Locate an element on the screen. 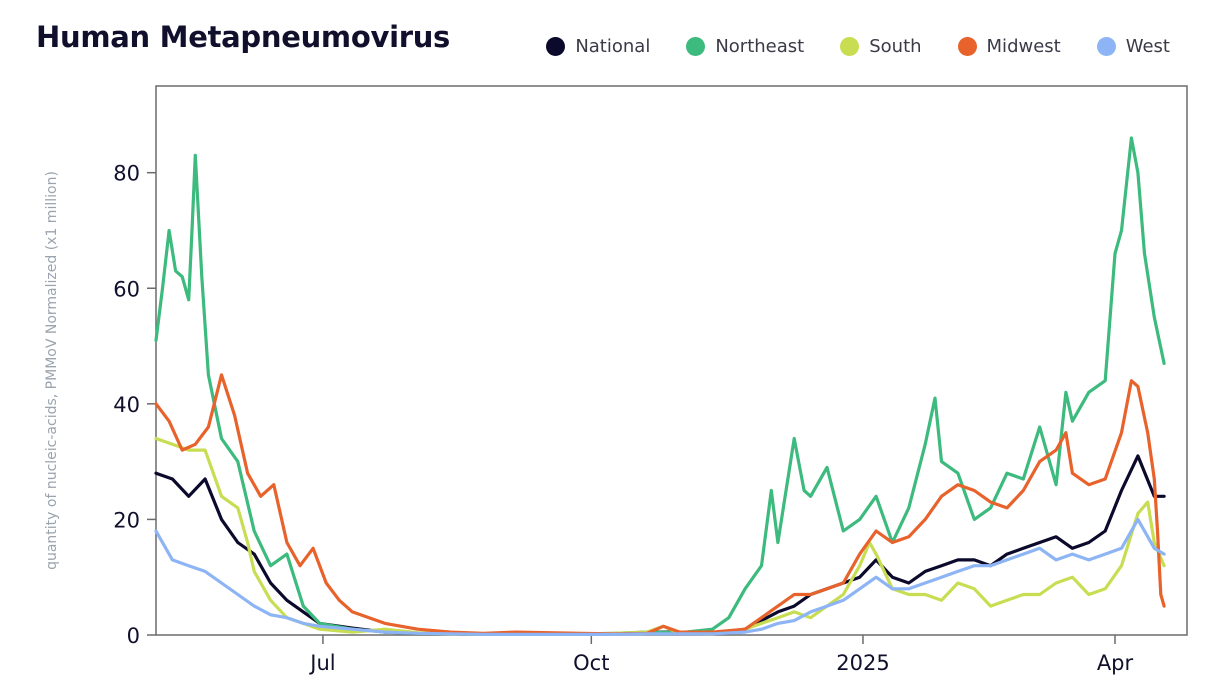 Image resolution: width=1216 pixels, height=696 pixels. y-tick-label: 80 is located at coordinates (126, 174).